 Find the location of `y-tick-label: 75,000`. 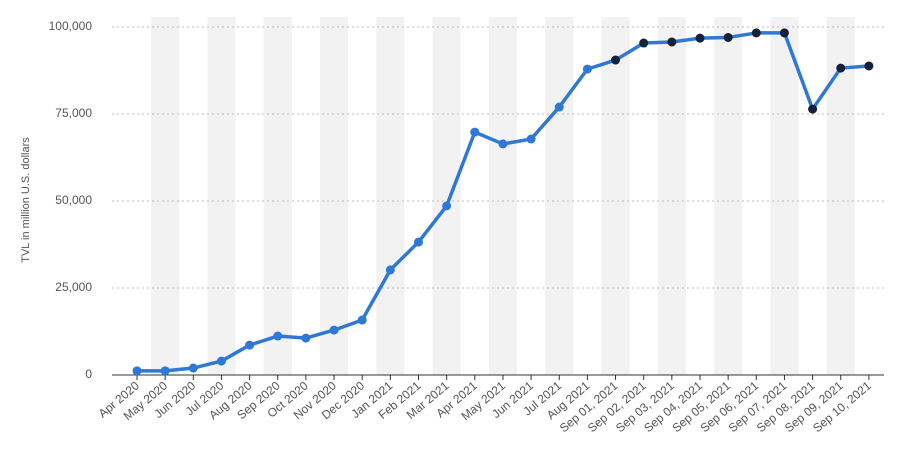

y-tick-label: 75,000 is located at coordinates (73, 113).